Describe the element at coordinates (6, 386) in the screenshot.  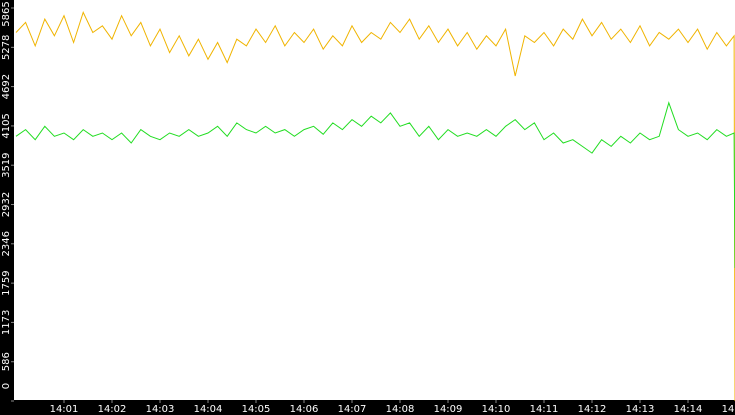
I see `y-tick-label: 0` at that location.